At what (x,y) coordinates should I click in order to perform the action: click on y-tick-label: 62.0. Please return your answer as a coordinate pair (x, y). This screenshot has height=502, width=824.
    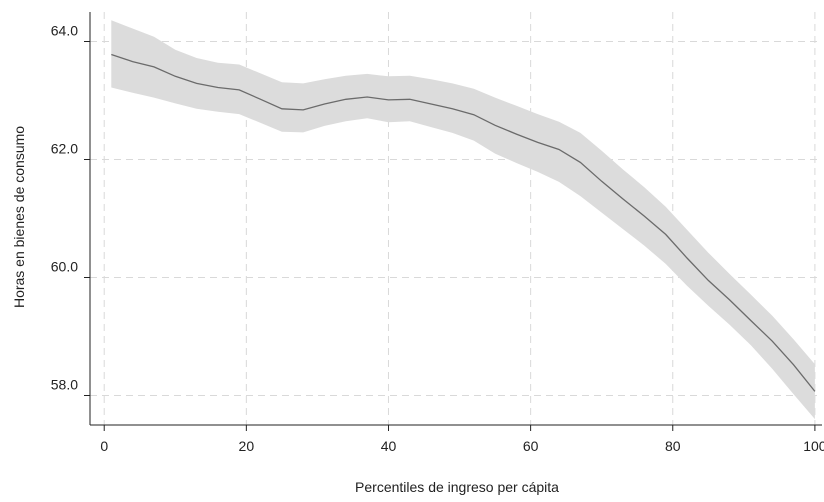
    Looking at the image, I should click on (64, 149).